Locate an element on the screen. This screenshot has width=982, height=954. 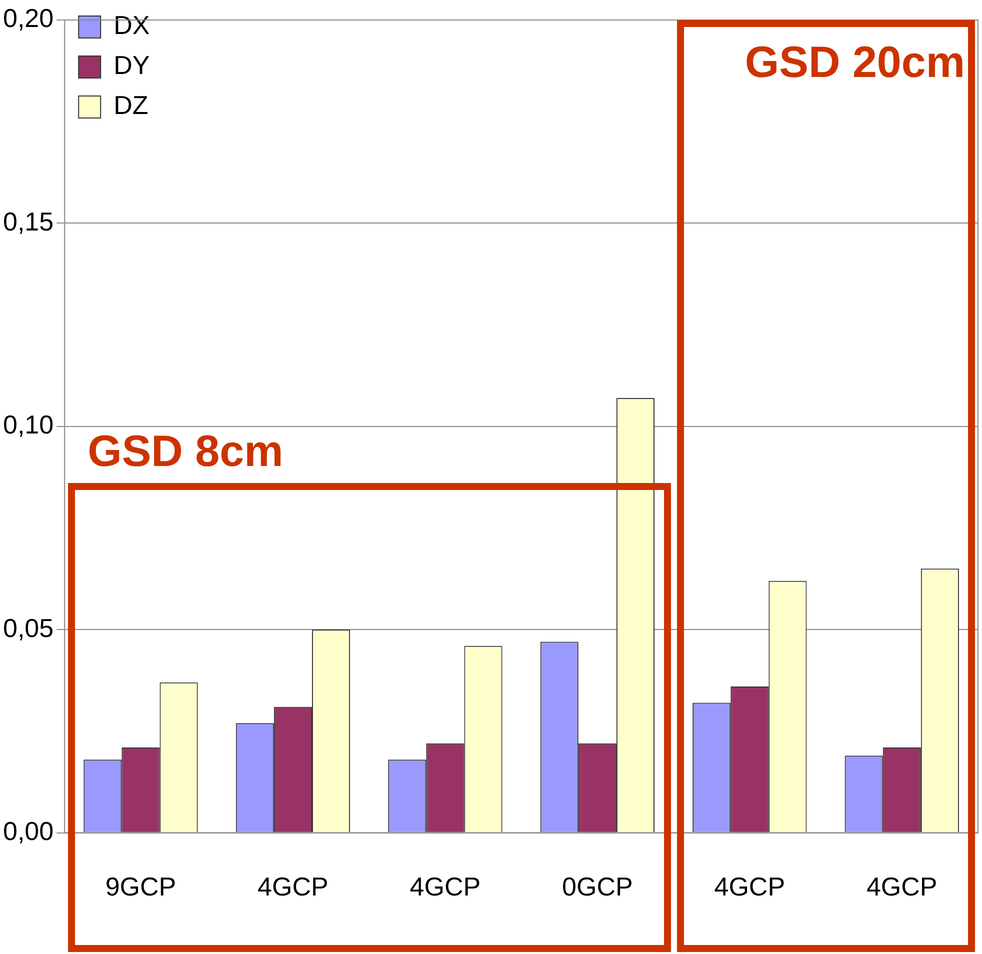
legend-label: DX is located at coordinates (132, 25).